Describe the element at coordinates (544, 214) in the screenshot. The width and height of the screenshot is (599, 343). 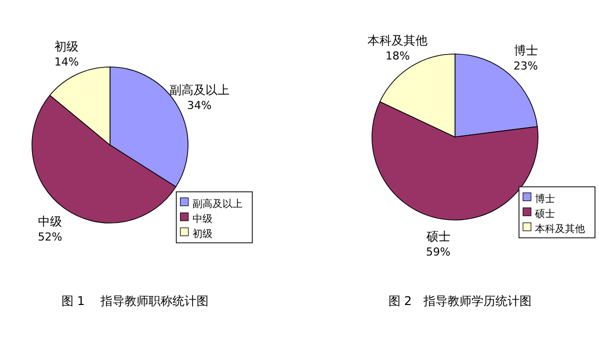
I see `legend-label: 硕士` at that location.